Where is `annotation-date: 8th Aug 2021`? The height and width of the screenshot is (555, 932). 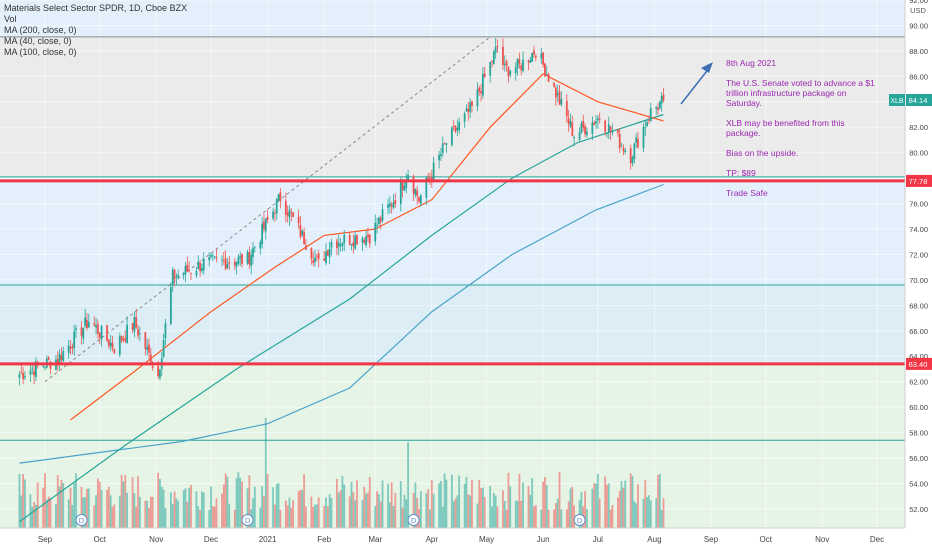
annotation-date: 8th Aug 2021 is located at coordinates (751, 63).